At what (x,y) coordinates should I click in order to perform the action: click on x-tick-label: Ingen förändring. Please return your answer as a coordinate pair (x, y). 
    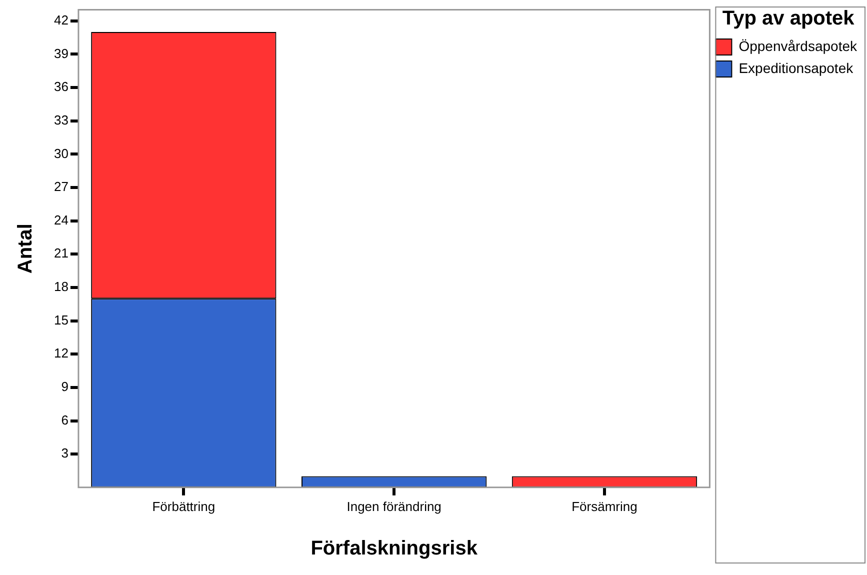
    Looking at the image, I should click on (394, 506).